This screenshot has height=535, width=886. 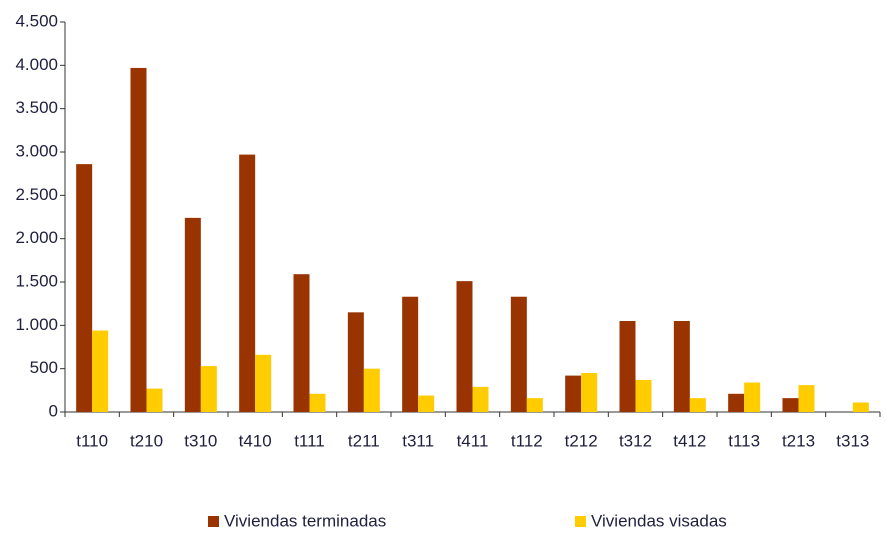 I want to click on y-tick-label: 3.000, so click(x=36, y=150).